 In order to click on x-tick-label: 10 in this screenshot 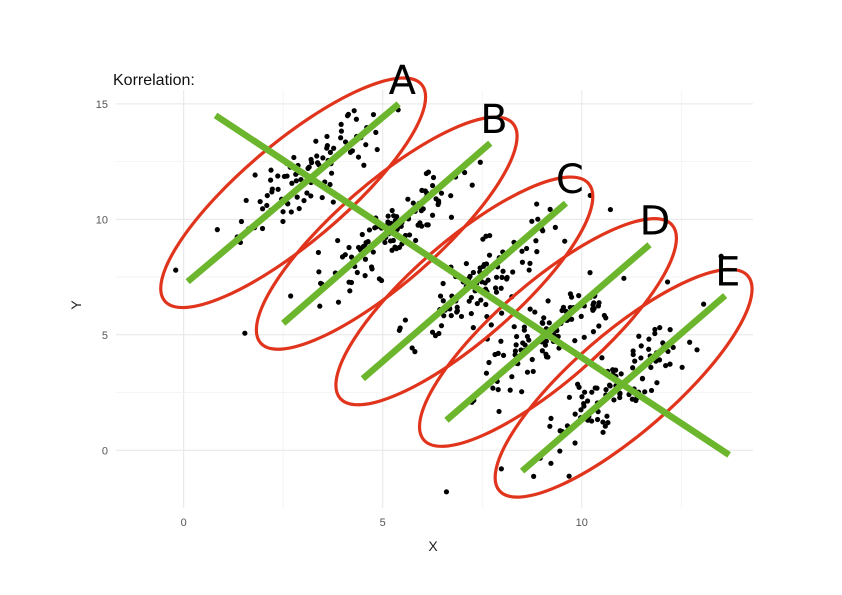, I will do `click(582, 523)`.